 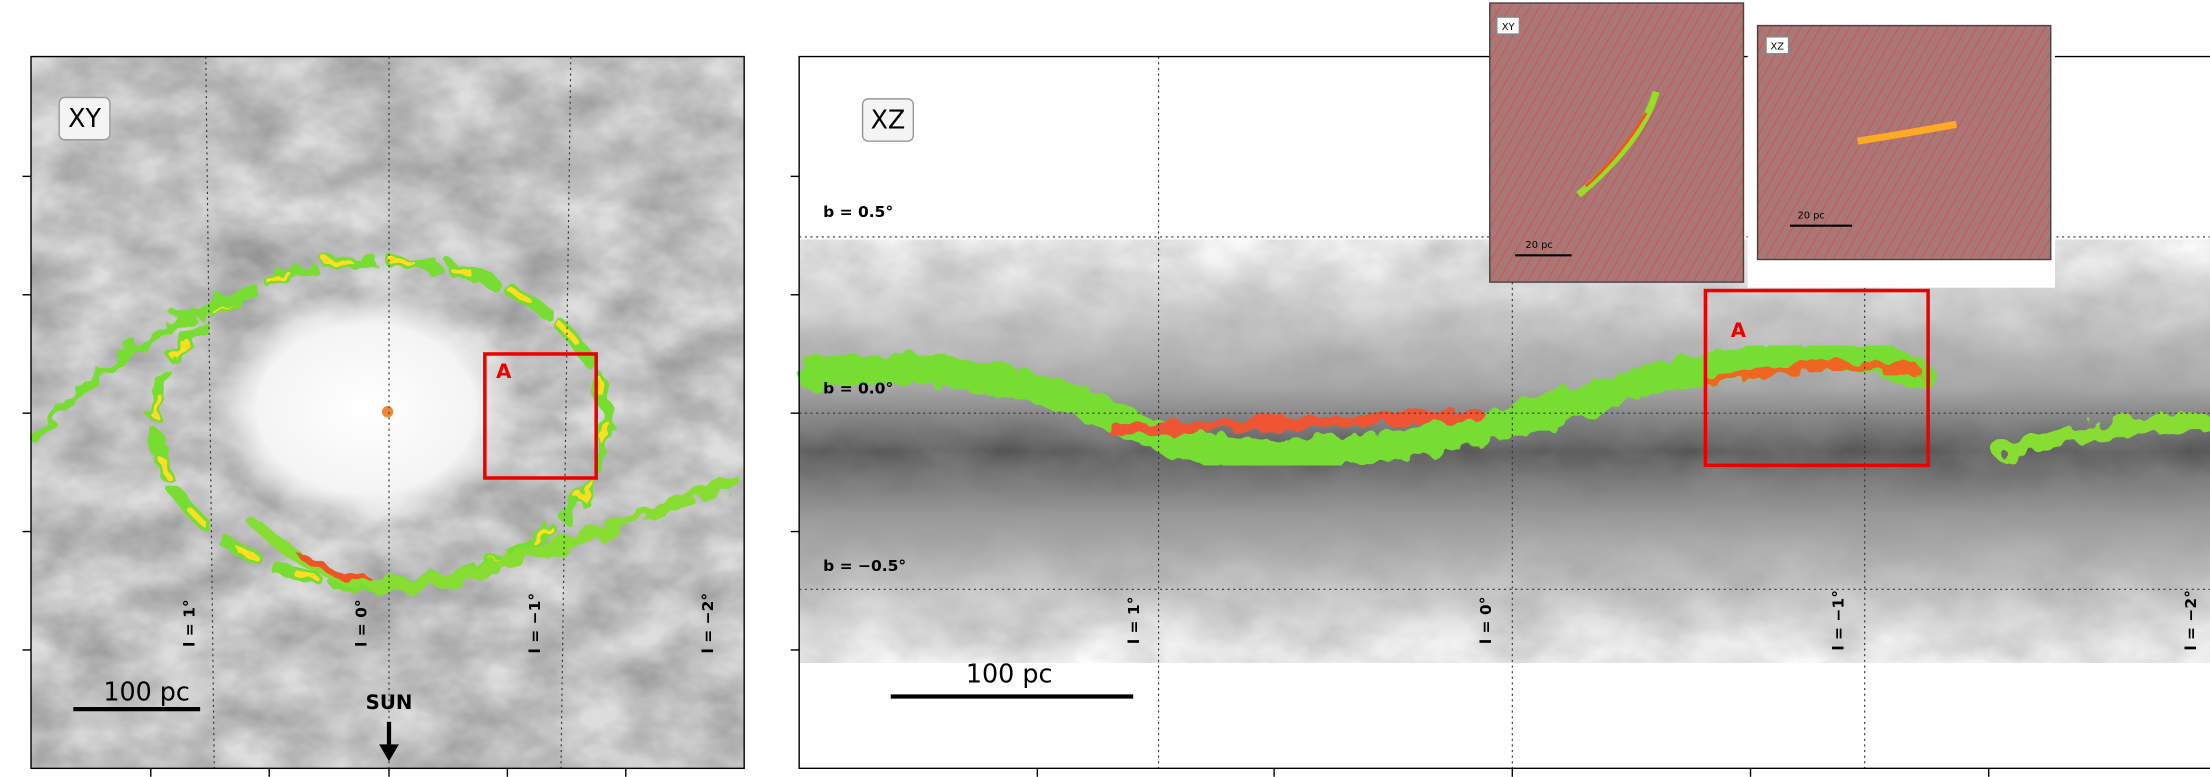 I want to click on inset-label: XY, so click(x=1509, y=27).